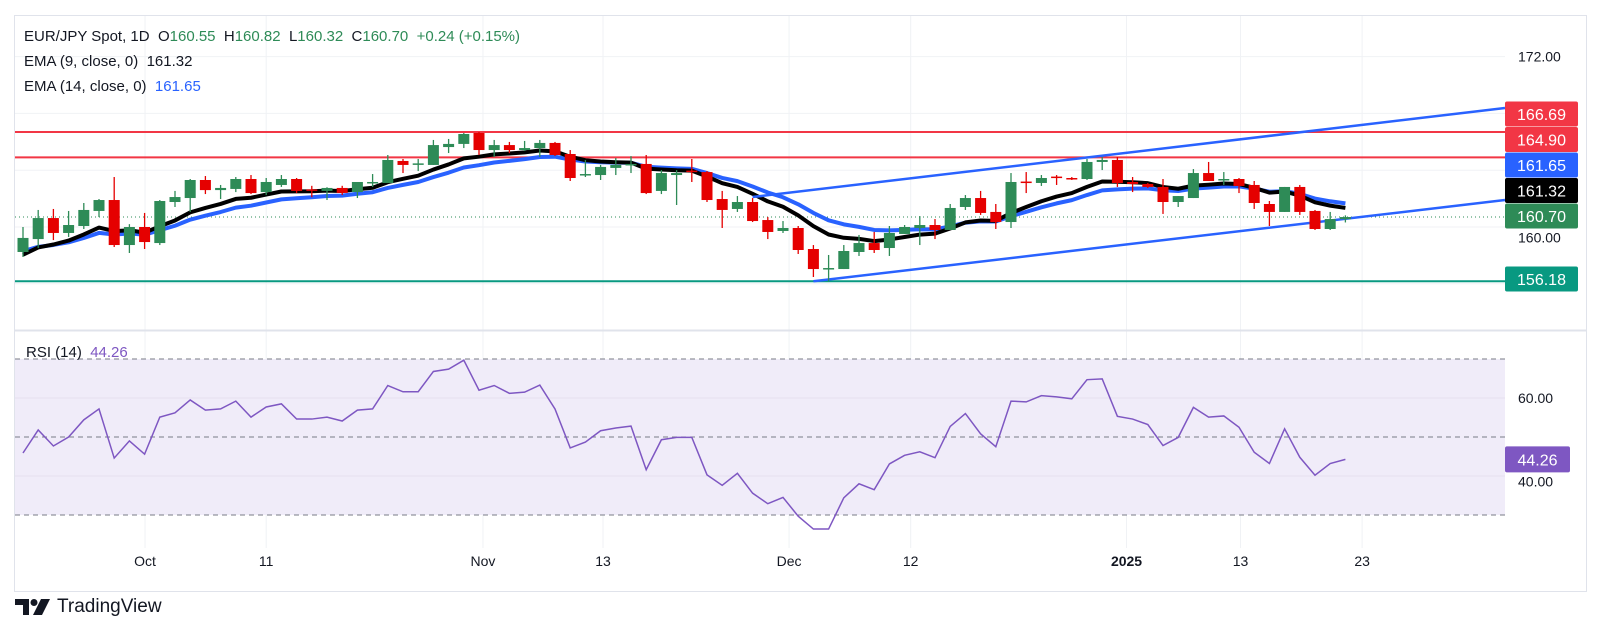 Image resolution: width=1601 pixels, height=644 pixels. What do you see at coordinates (229, 36) in the screenshot?
I see `high-label: H` at bounding box center [229, 36].